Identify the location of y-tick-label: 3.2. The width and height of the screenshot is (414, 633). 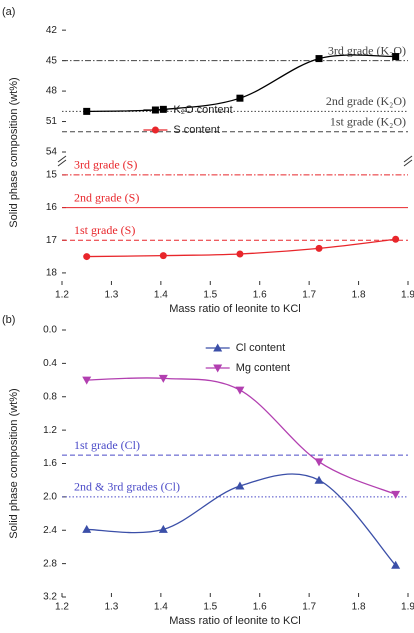
(50, 597).